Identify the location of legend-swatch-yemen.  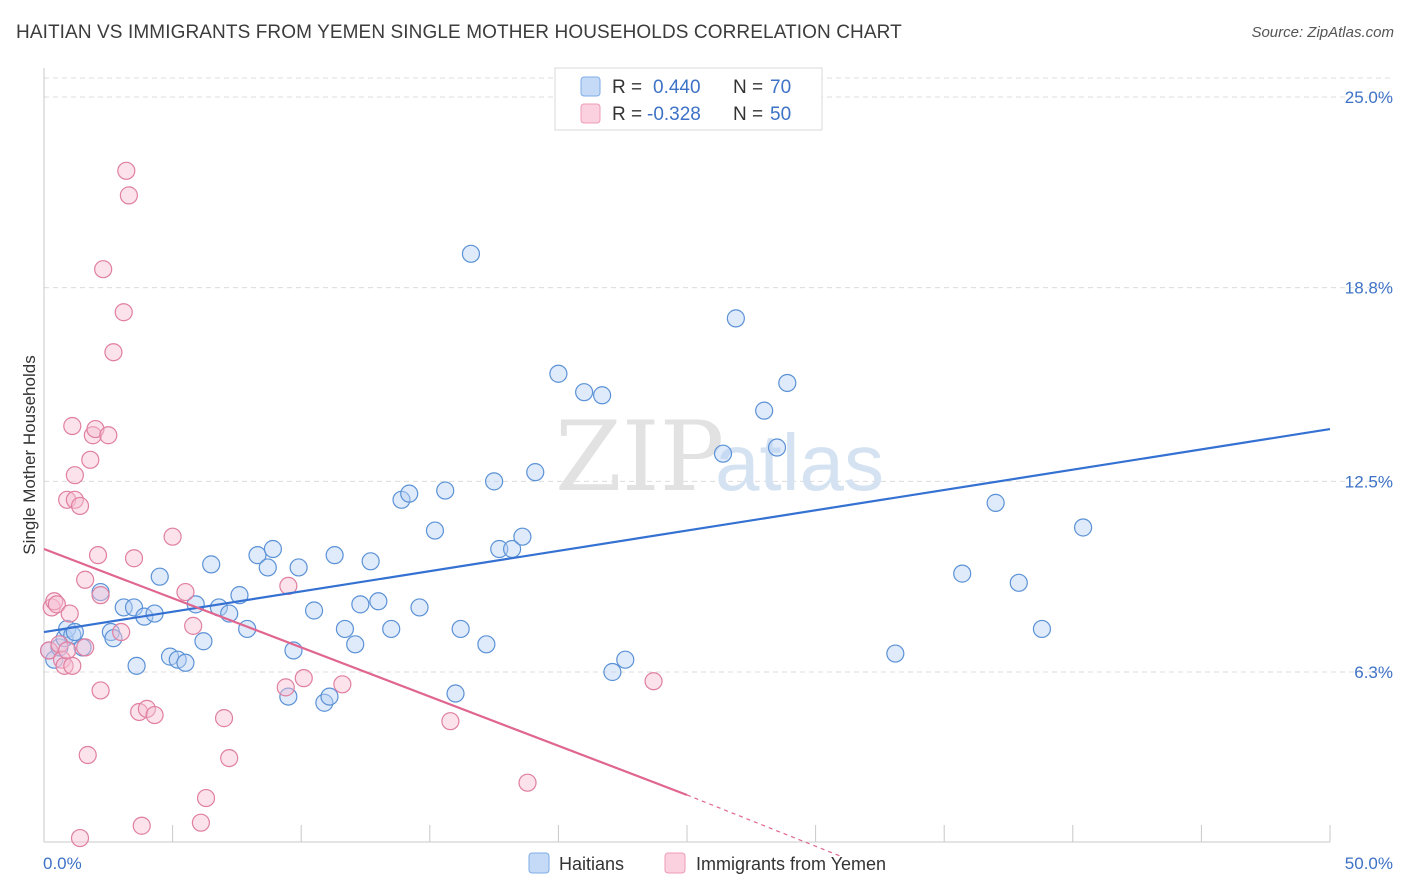
(590, 113).